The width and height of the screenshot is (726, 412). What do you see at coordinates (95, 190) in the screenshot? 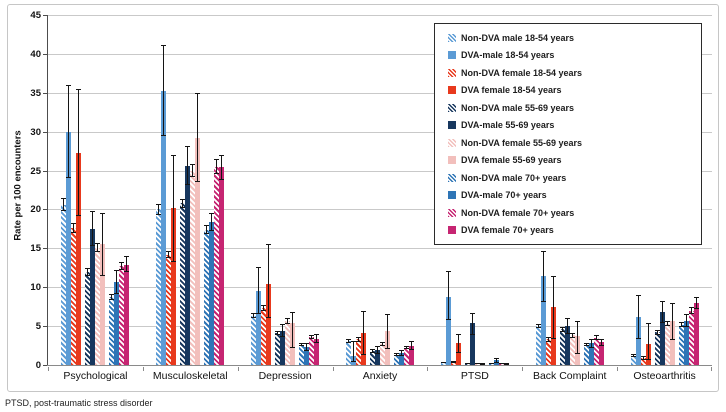
I see `bar-group-psychological` at bounding box center [95, 190].